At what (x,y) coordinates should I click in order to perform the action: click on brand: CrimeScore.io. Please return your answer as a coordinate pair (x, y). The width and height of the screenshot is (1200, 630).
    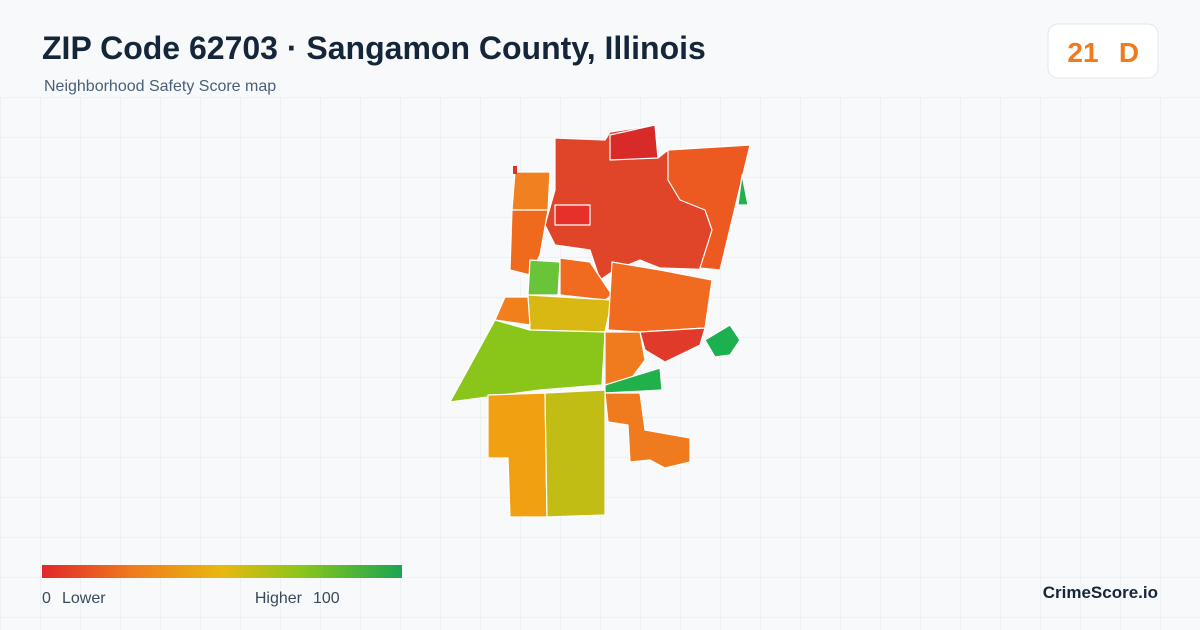
    Looking at the image, I should click on (1100, 592).